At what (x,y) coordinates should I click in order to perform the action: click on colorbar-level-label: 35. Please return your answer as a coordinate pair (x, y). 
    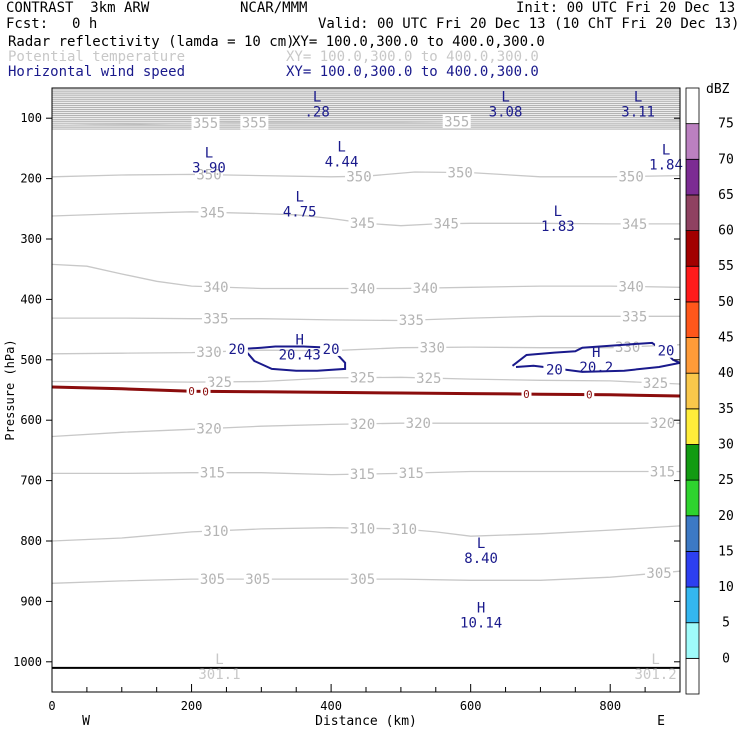
    Looking at the image, I should click on (726, 409).